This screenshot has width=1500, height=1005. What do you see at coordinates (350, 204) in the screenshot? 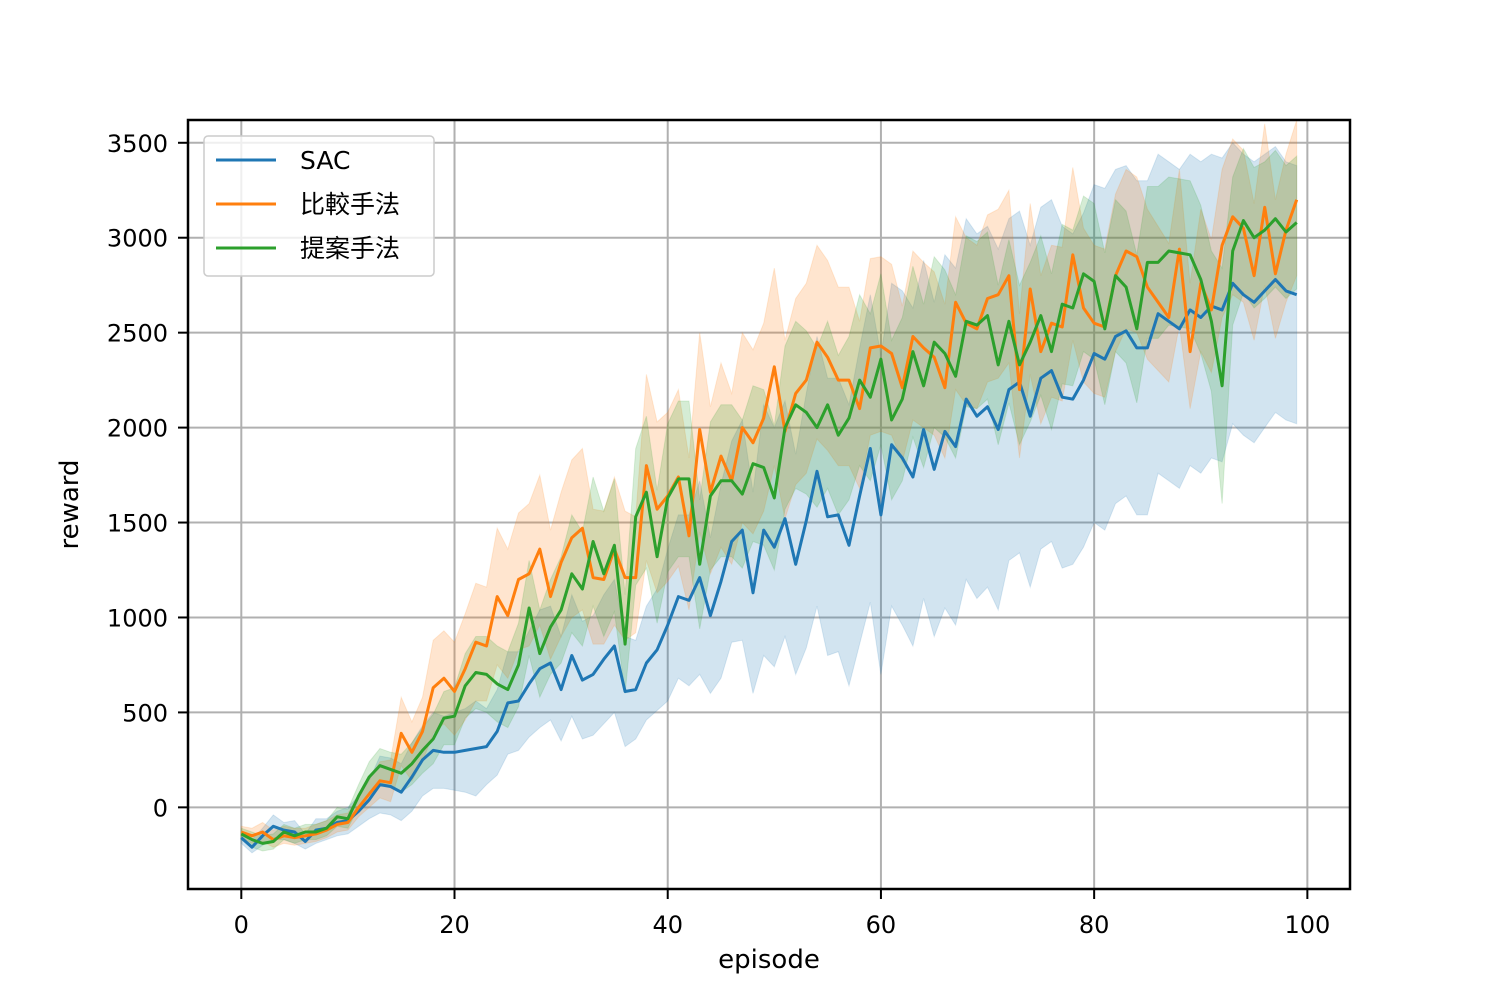
I see `legend-label-comparison: 比較手法` at bounding box center [350, 204].